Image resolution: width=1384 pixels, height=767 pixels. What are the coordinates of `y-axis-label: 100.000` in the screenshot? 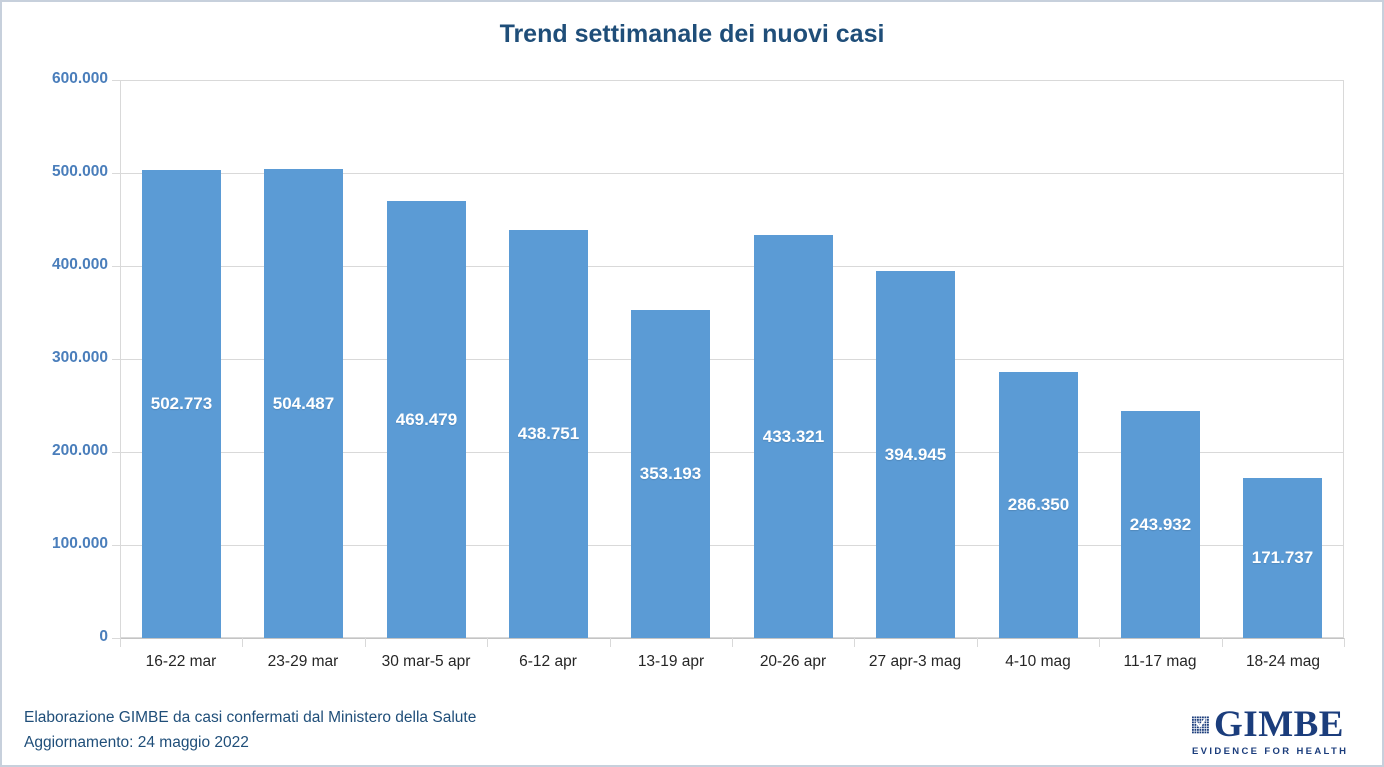 It's located at (79, 543).